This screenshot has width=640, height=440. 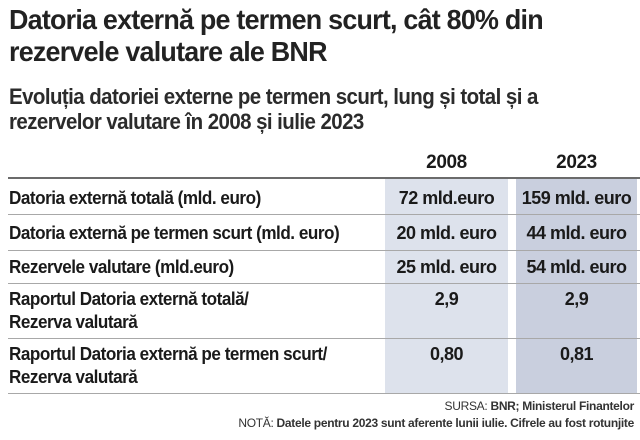 I want to click on column-background-2023, so click(x=576, y=285).